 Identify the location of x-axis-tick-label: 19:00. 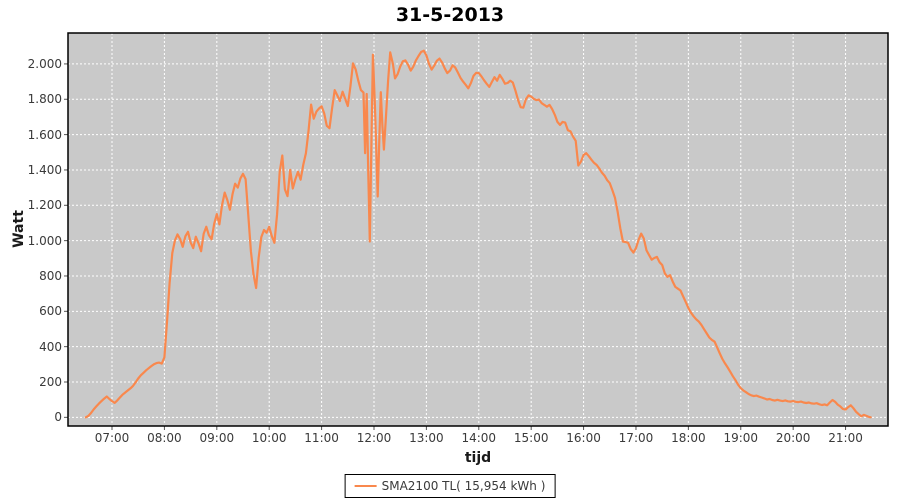
(741, 438).